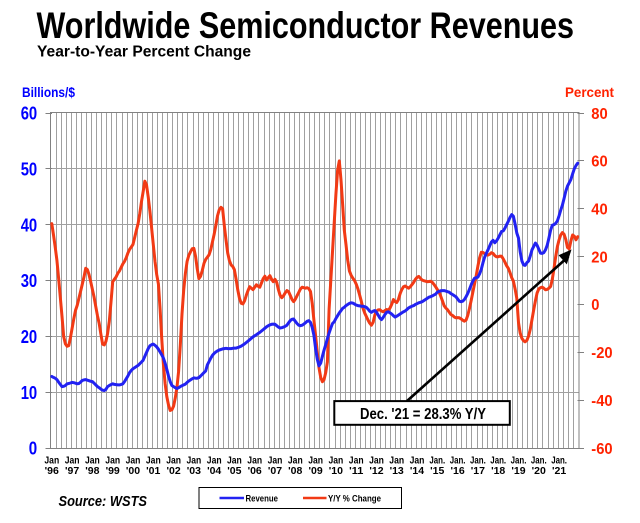  What do you see at coordinates (458, 471) in the screenshot?
I see `svg-text: '16` at bounding box center [458, 471].